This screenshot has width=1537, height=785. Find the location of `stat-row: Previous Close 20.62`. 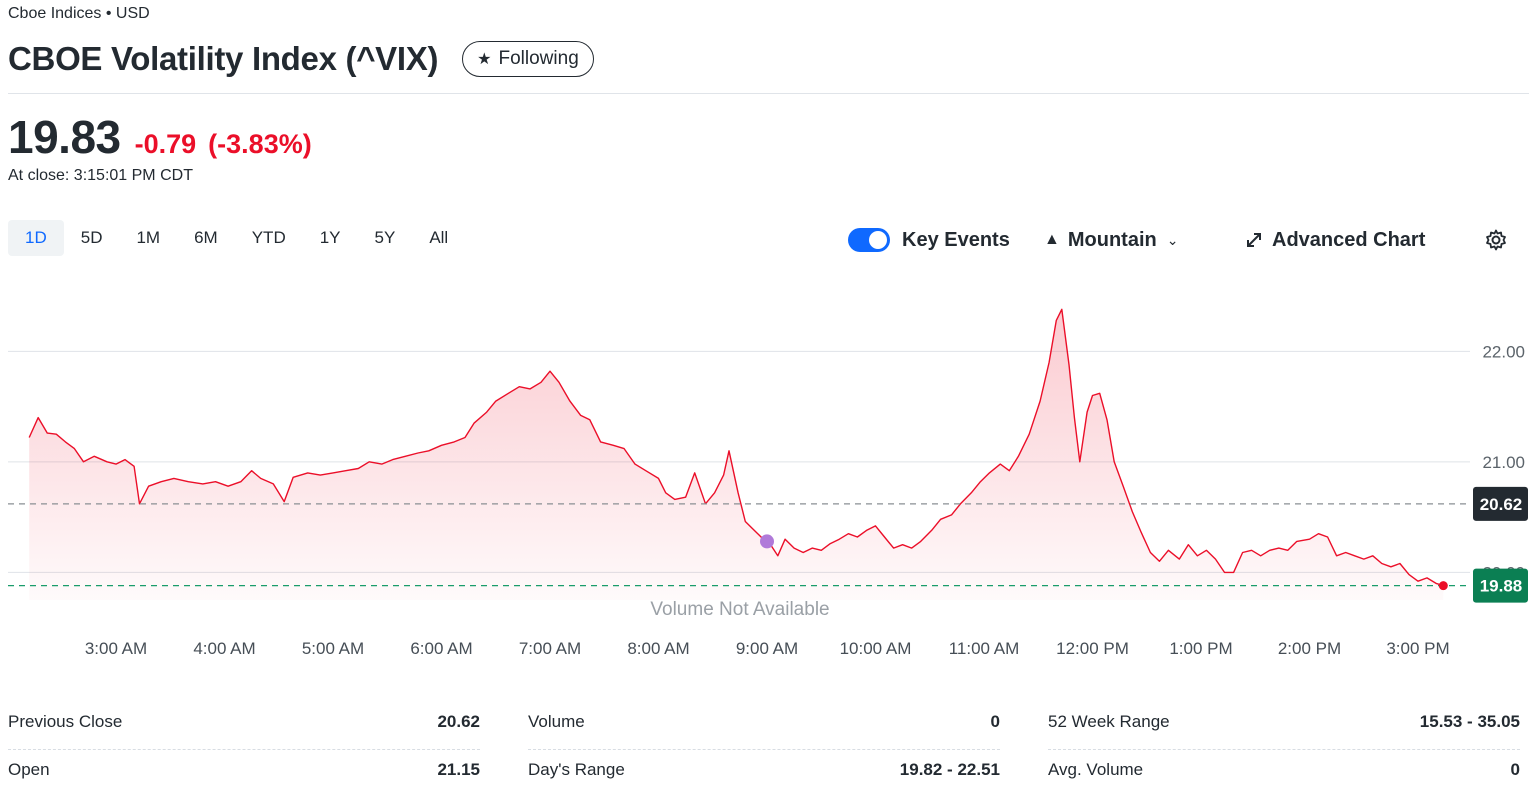

stat-row: Previous Close 20.62 is located at coordinates (244, 726).